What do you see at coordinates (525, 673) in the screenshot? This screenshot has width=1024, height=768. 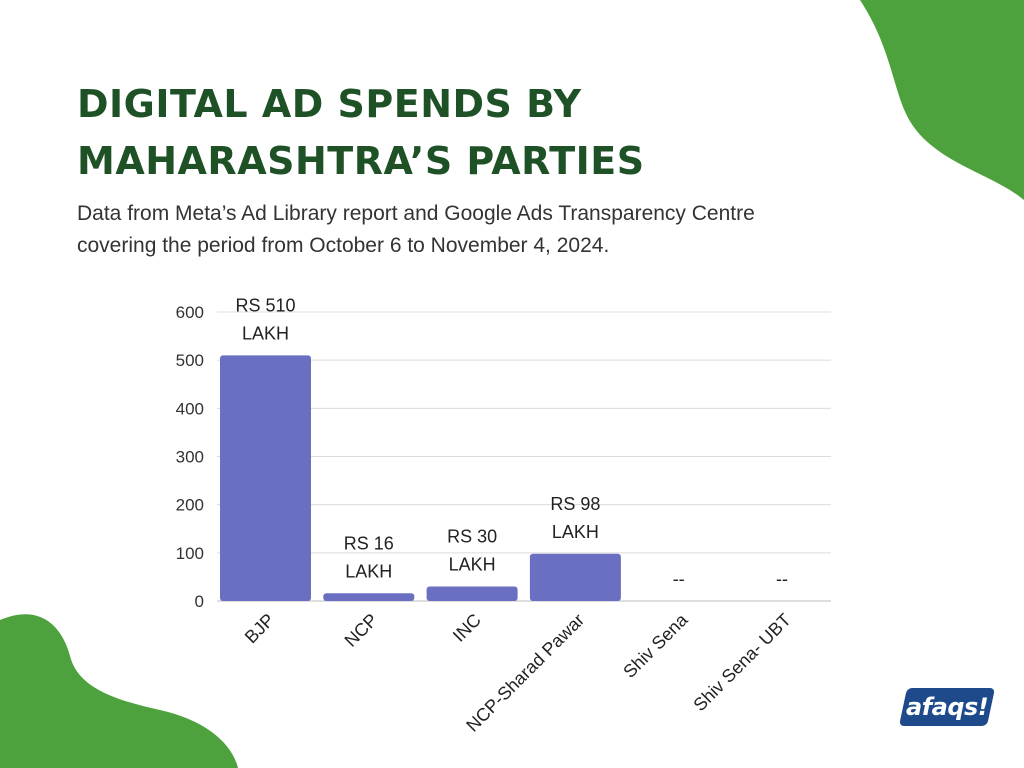 I see `x-category-label: NCP-Sharad Pawar` at bounding box center [525, 673].